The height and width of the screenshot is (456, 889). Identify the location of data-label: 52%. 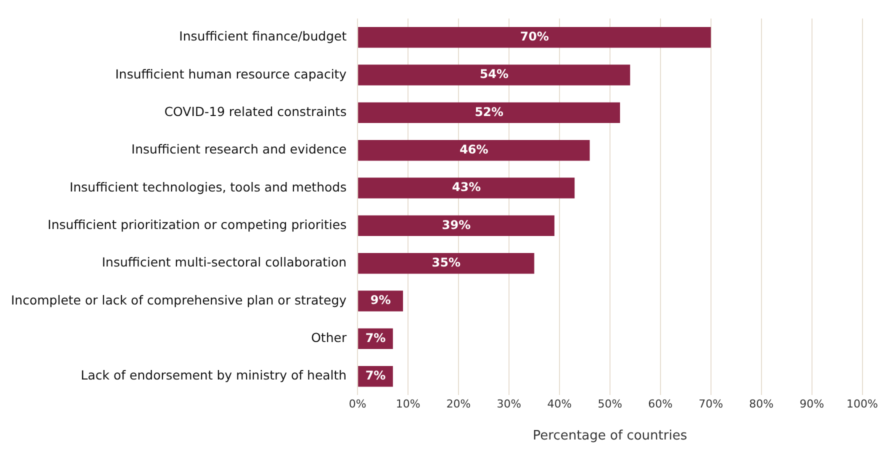
(489, 111).